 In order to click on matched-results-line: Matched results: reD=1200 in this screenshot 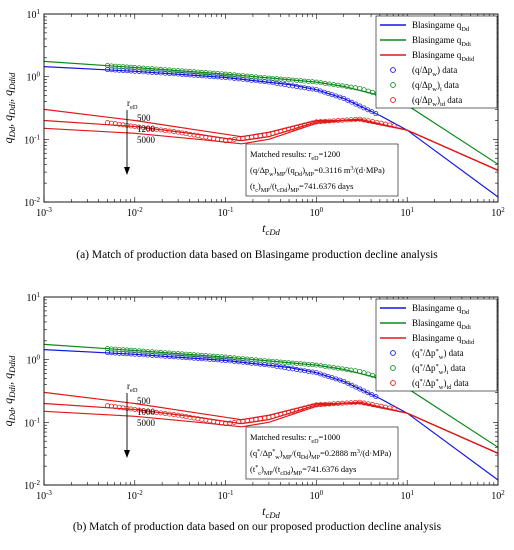, I will do `click(295, 155)`.